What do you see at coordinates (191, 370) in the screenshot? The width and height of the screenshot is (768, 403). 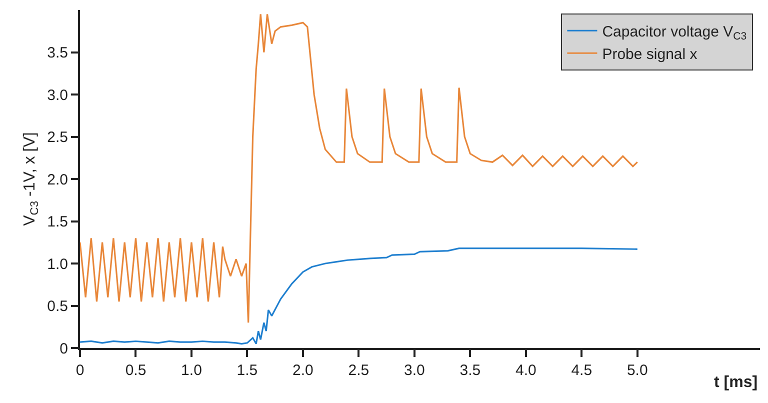 I see `x-tick-label: 1.0` at bounding box center [191, 370].